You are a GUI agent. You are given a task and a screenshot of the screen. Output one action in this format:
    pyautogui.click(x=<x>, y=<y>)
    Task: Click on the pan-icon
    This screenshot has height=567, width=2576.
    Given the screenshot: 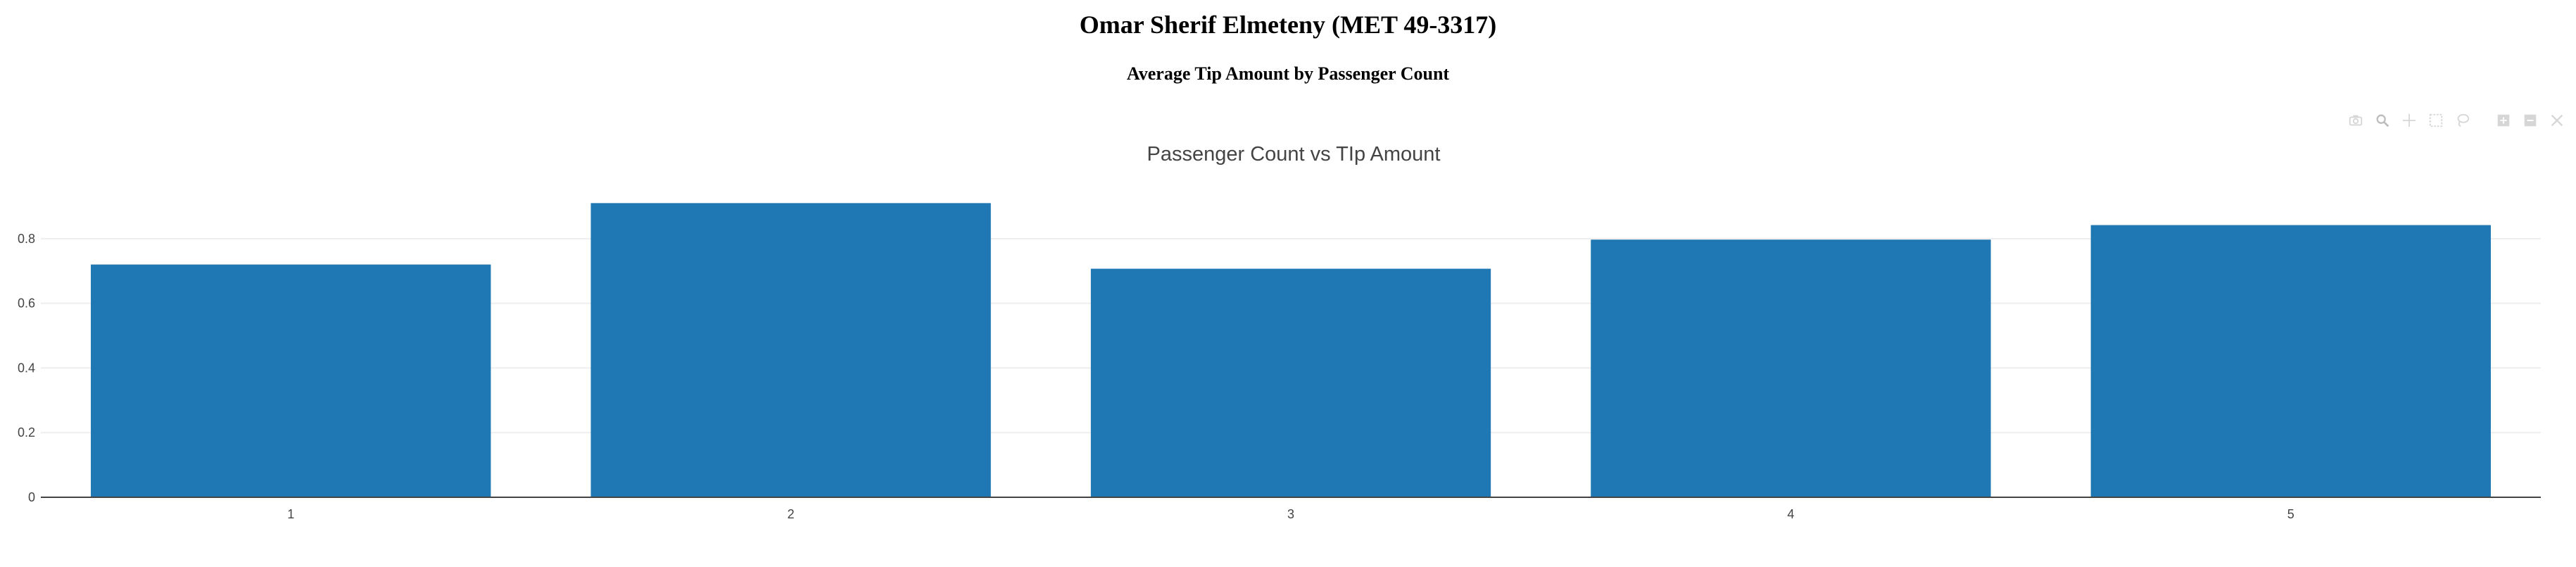 What is the action you would take?
    pyautogui.click(x=2409, y=121)
    